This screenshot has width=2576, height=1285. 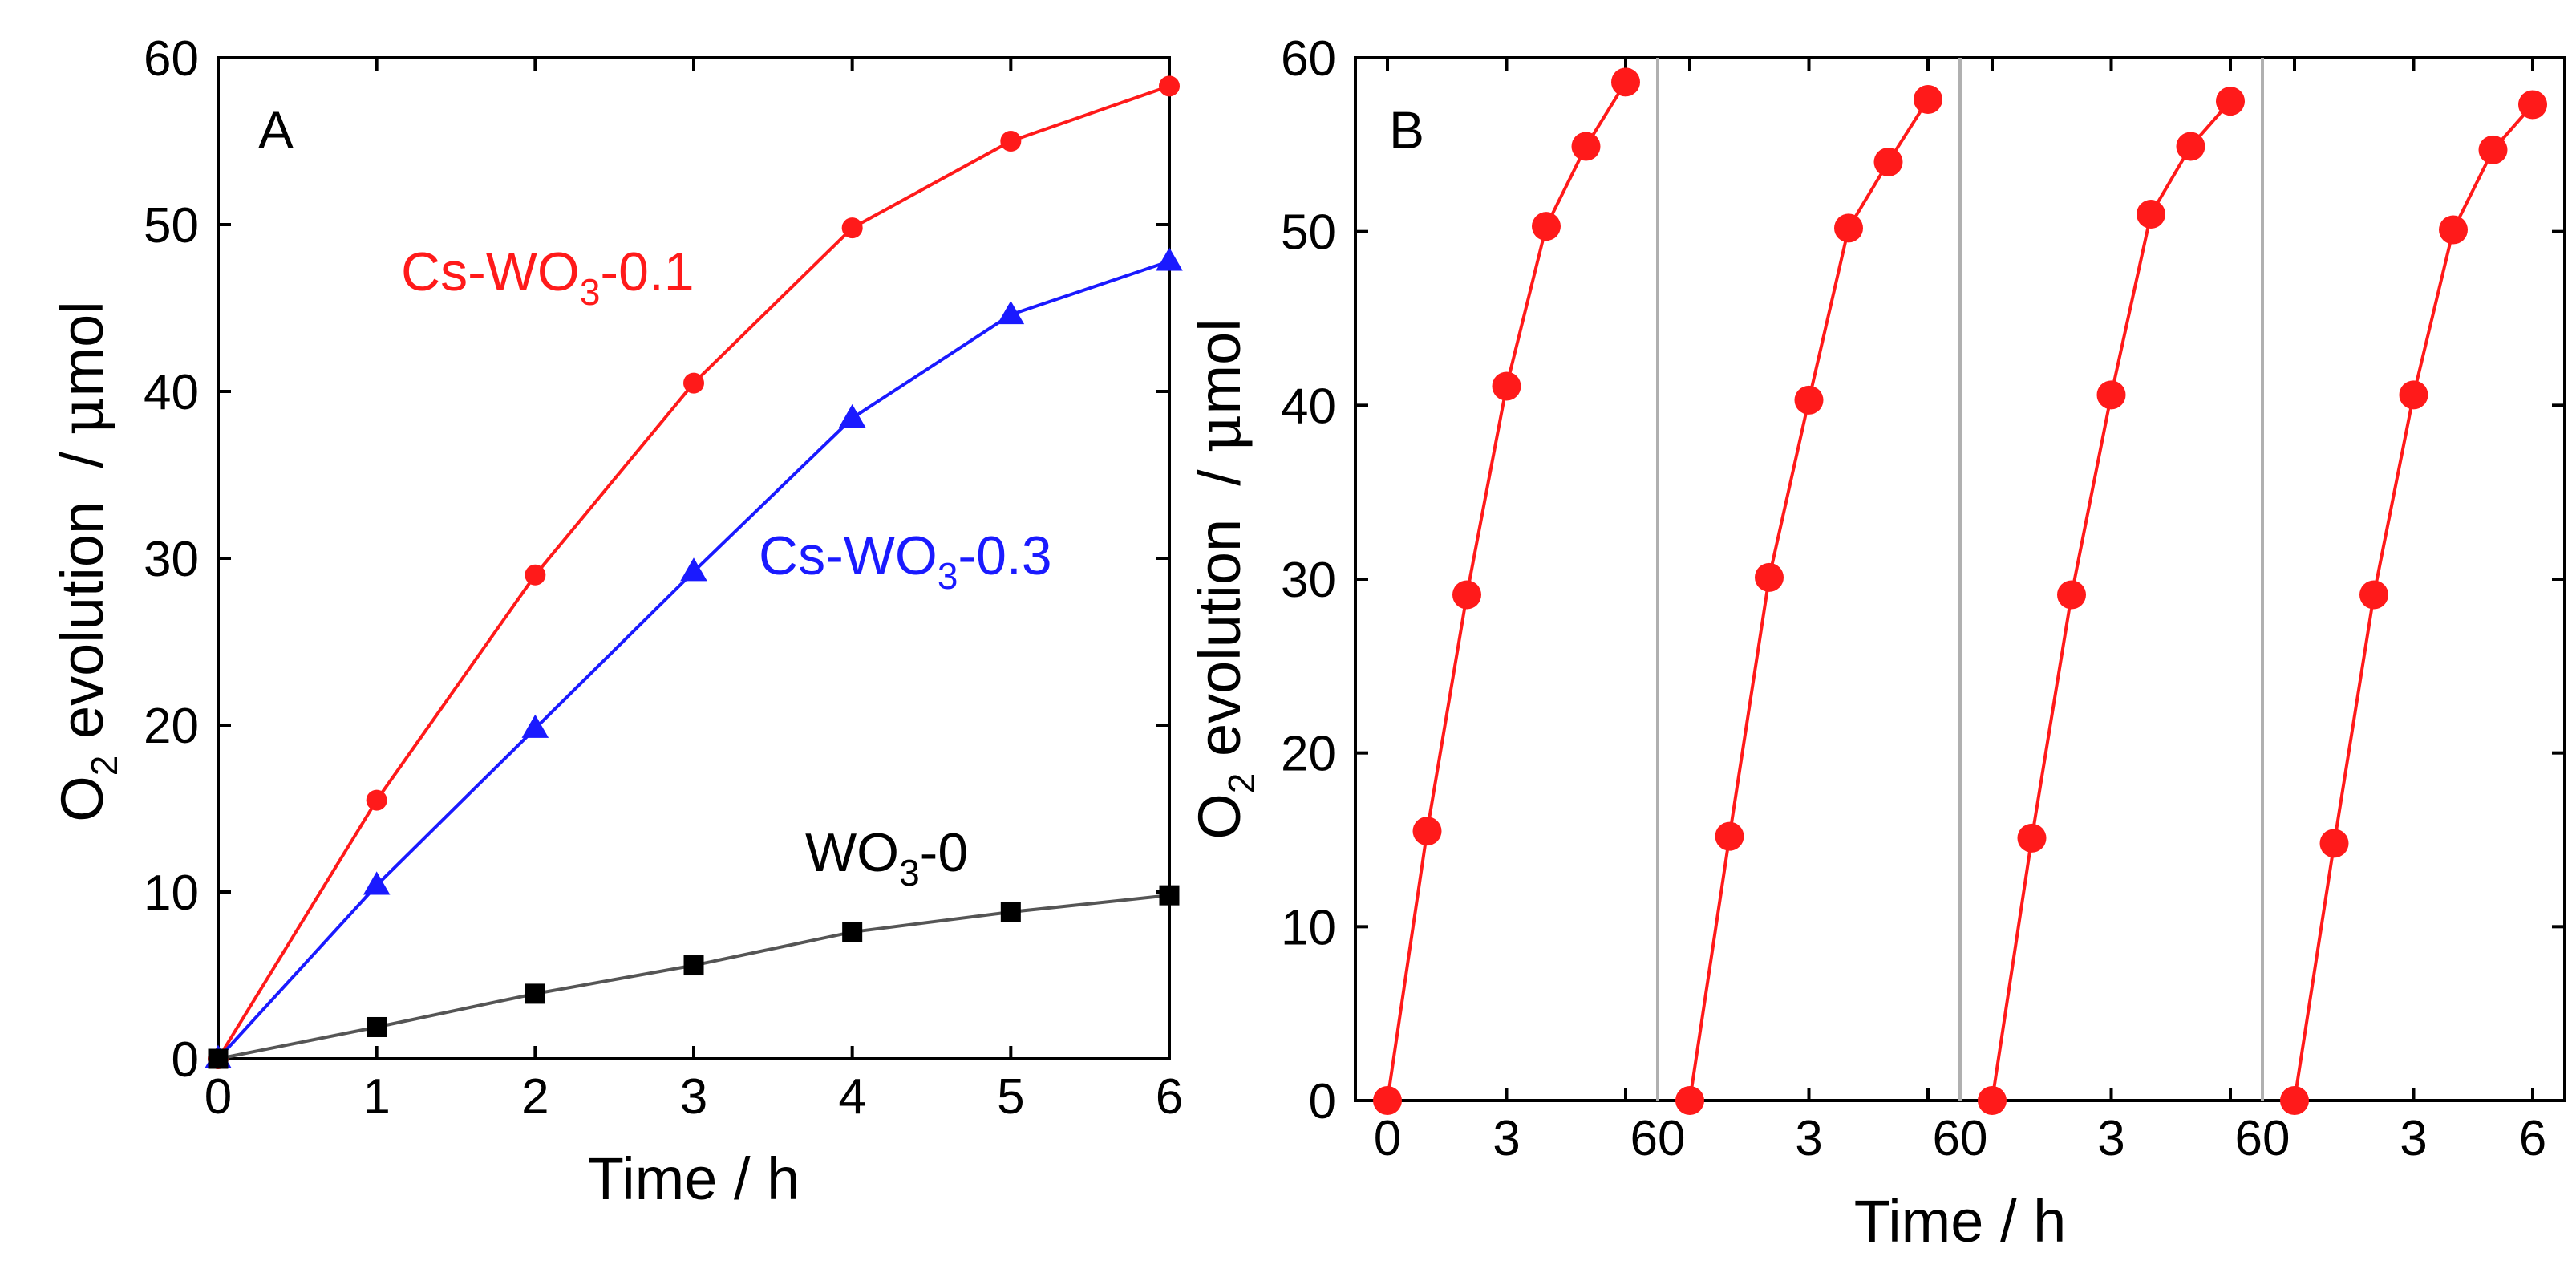 What do you see at coordinates (276, 130) in the screenshot?
I see `panel-a-letter: A` at bounding box center [276, 130].